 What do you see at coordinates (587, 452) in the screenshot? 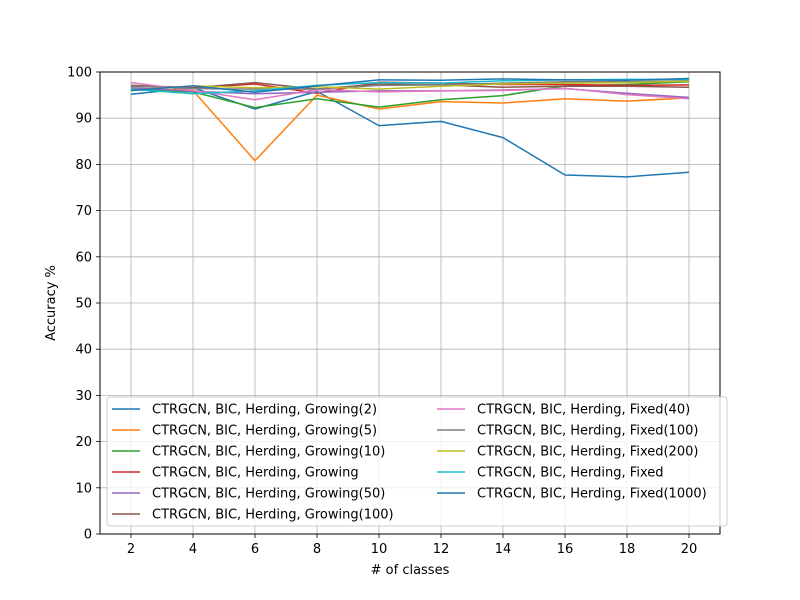
I see `legend-entry: CTRGCN, BIC, Herding, Fixed(200)` at bounding box center [587, 452].